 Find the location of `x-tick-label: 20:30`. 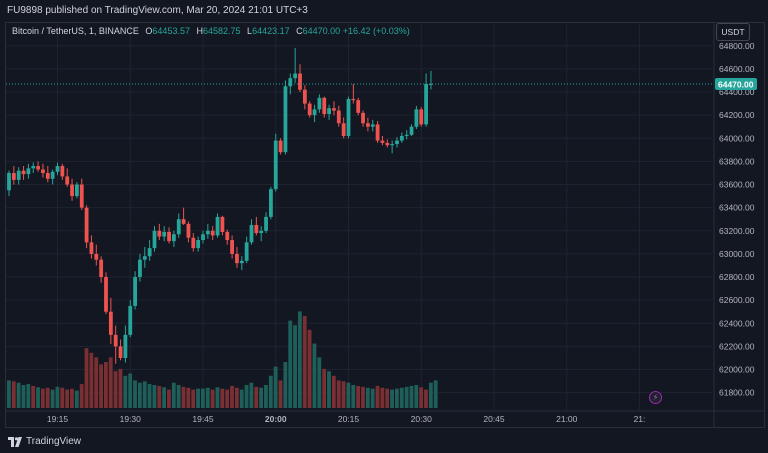

x-tick-label: 20:30 is located at coordinates (422, 419).